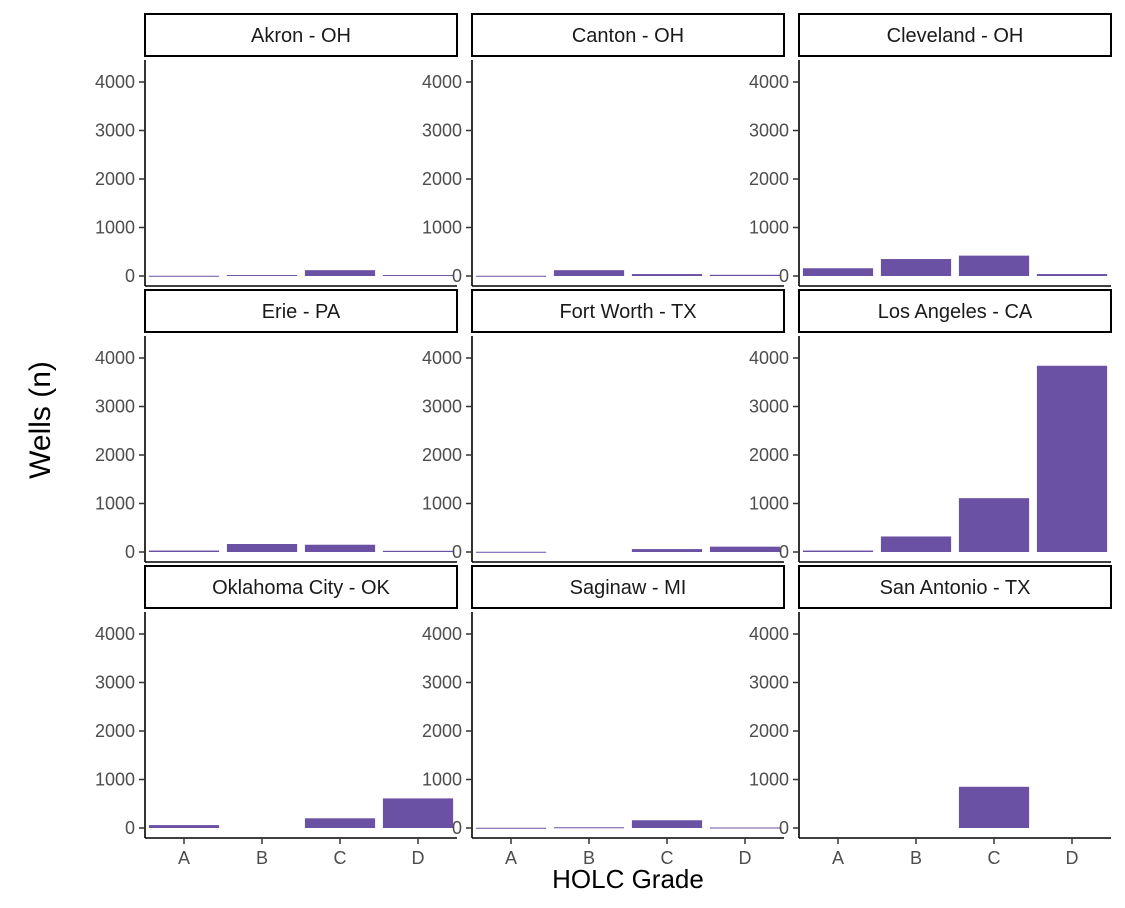  What do you see at coordinates (628, 36) in the screenshot?
I see `facet-title: Canton - OH` at bounding box center [628, 36].